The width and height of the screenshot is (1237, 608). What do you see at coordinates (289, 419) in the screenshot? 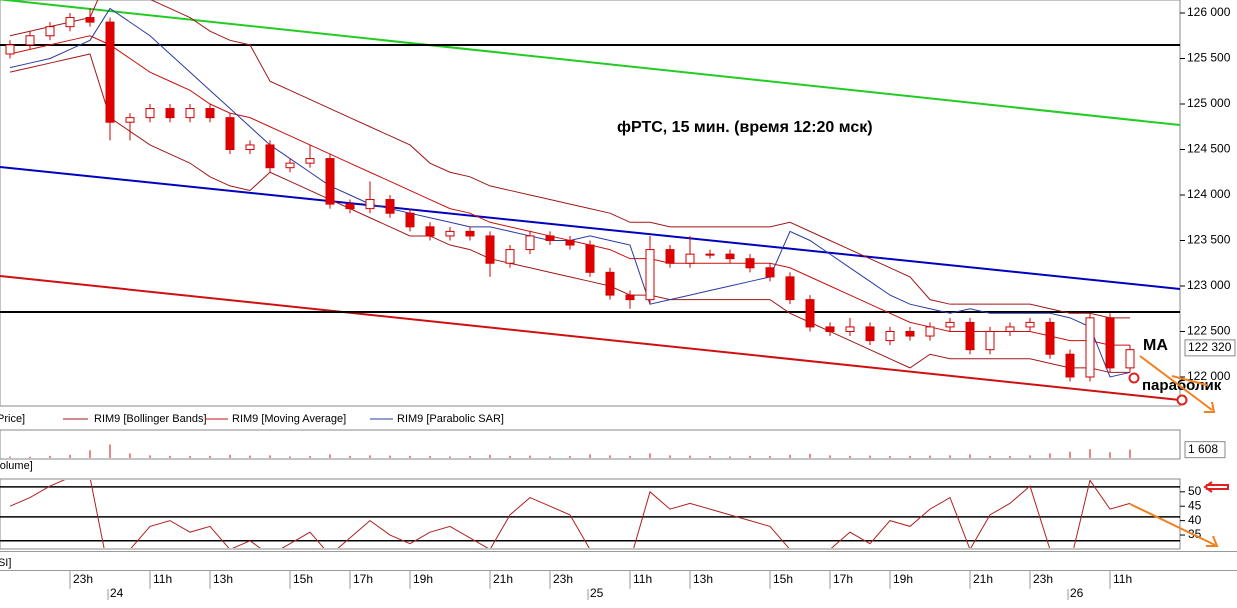
I see `legend-entry: RIM9 [Moving Average]` at bounding box center [289, 419].